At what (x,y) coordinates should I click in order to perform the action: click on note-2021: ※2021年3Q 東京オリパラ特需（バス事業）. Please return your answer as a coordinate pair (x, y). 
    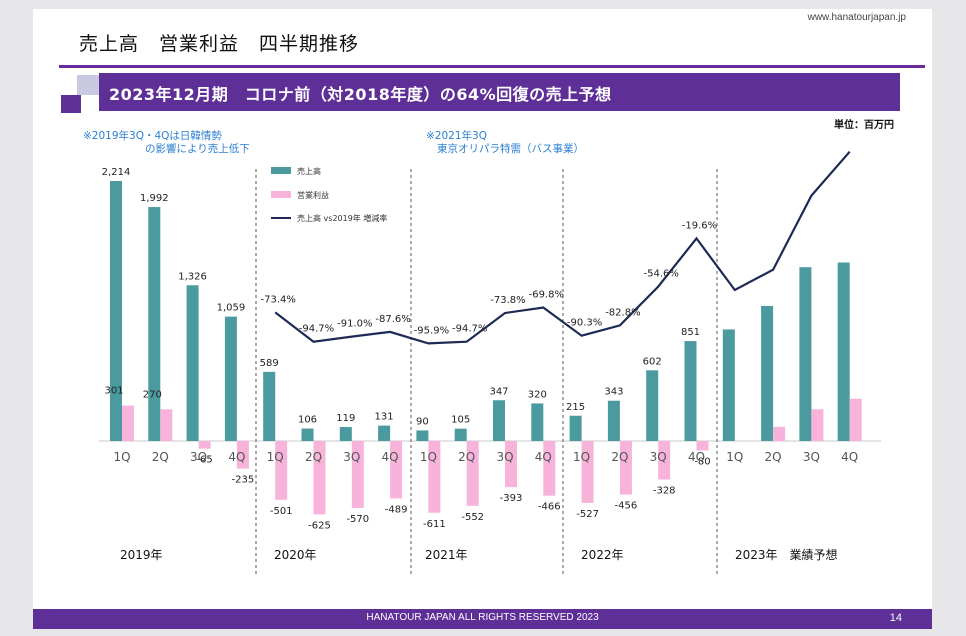
    Looking at the image, I should click on (505, 143).